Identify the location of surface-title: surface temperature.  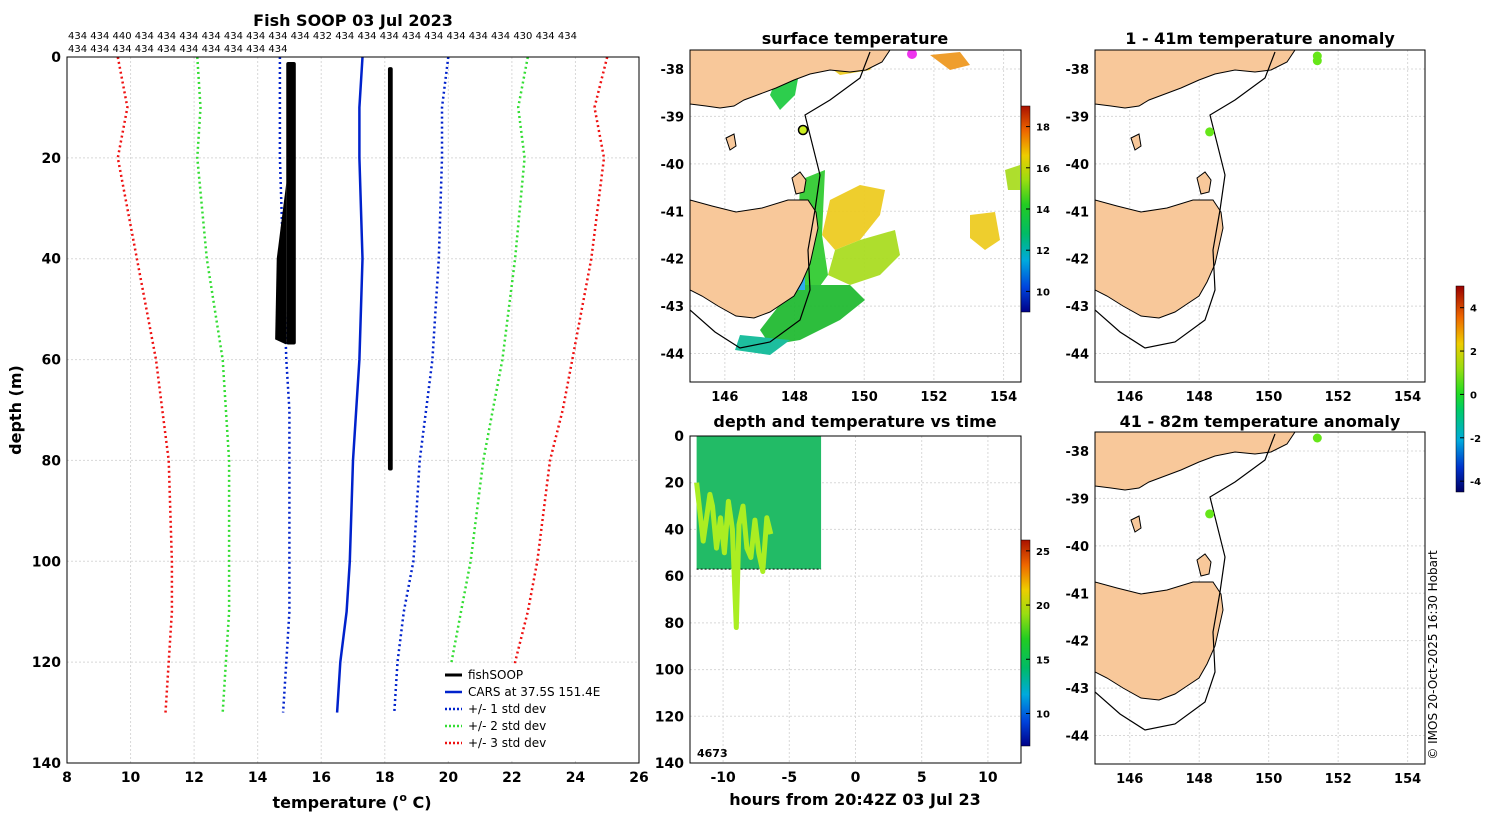
(855, 38).